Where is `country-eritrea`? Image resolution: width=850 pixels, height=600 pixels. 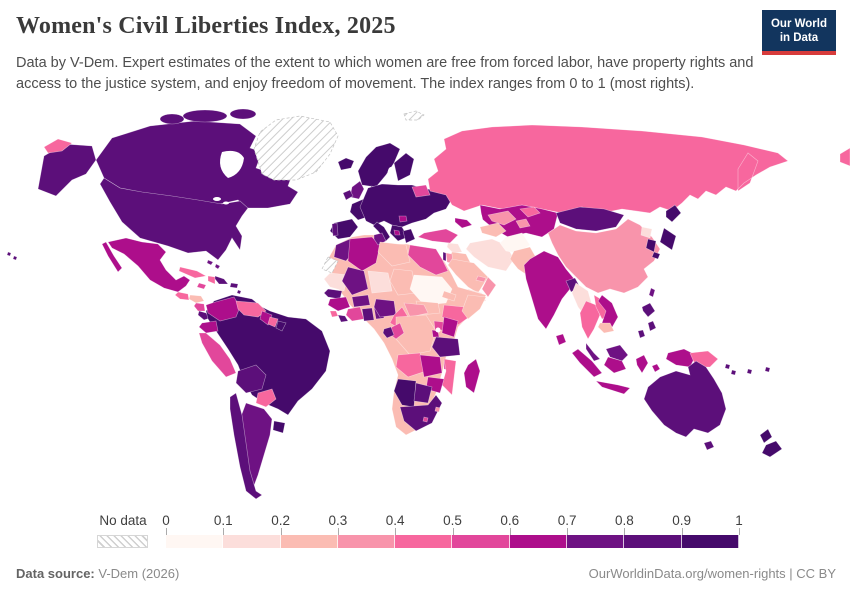
country-eritrea is located at coordinates (449, 296).